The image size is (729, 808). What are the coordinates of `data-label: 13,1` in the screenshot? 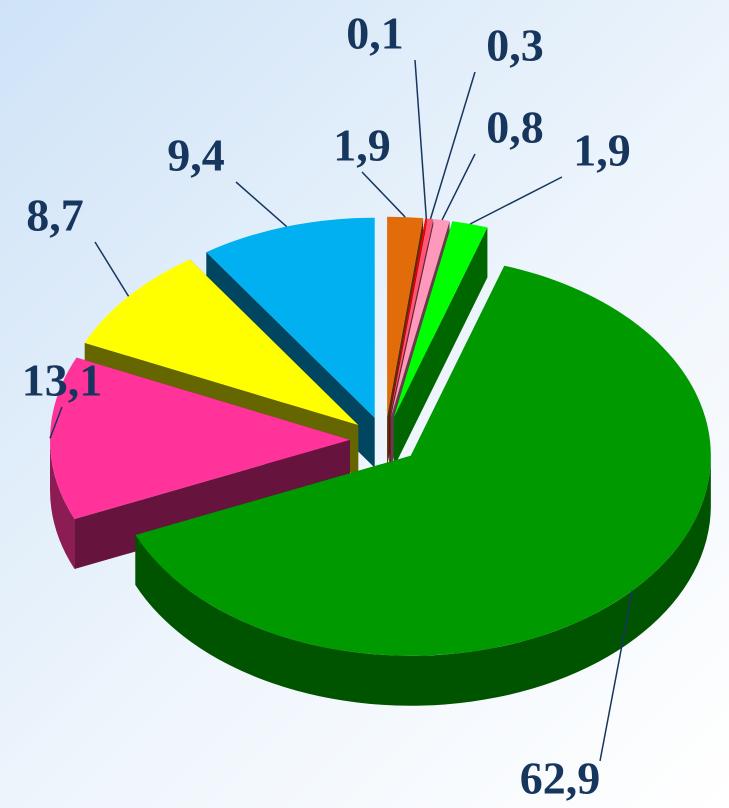 It's located at (62, 380).